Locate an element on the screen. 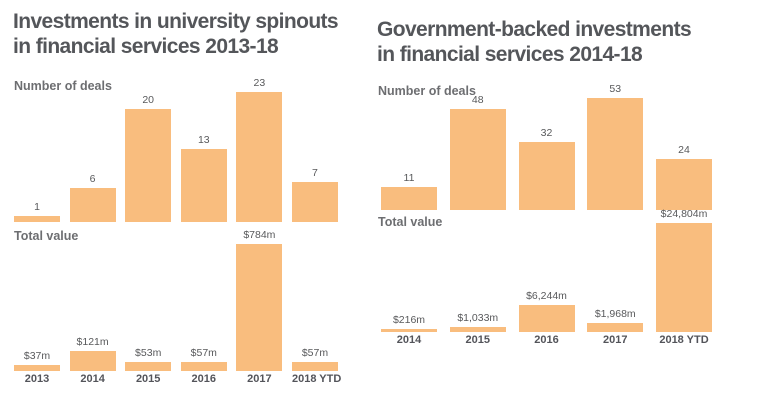  right-deals-bar-chart: 11 48 32 53 24 is located at coordinates (546, 145).